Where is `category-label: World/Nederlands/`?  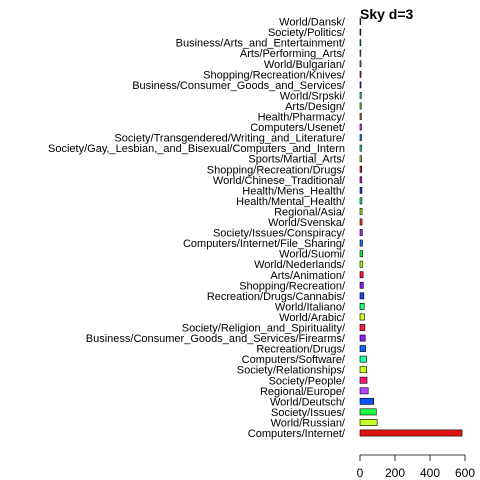
category-label: World/Nederlands/ is located at coordinates (300, 265).